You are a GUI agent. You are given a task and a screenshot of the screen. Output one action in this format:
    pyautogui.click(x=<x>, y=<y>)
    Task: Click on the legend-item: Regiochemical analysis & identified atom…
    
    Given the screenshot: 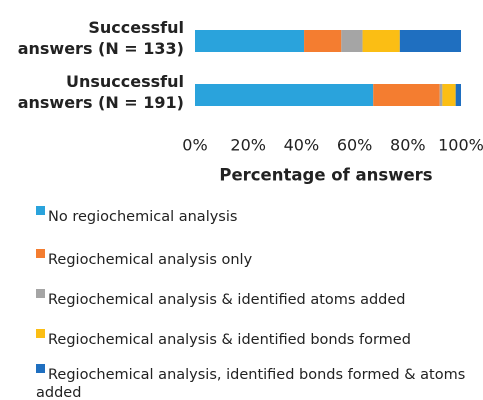 What is the action you would take?
    pyautogui.click(x=256, y=299)
    